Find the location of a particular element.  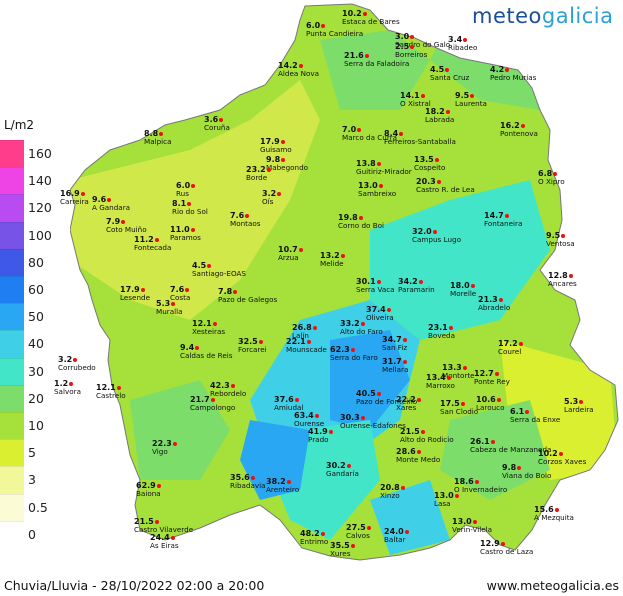

legend-label: 160 is located at coordinates (40, 153).